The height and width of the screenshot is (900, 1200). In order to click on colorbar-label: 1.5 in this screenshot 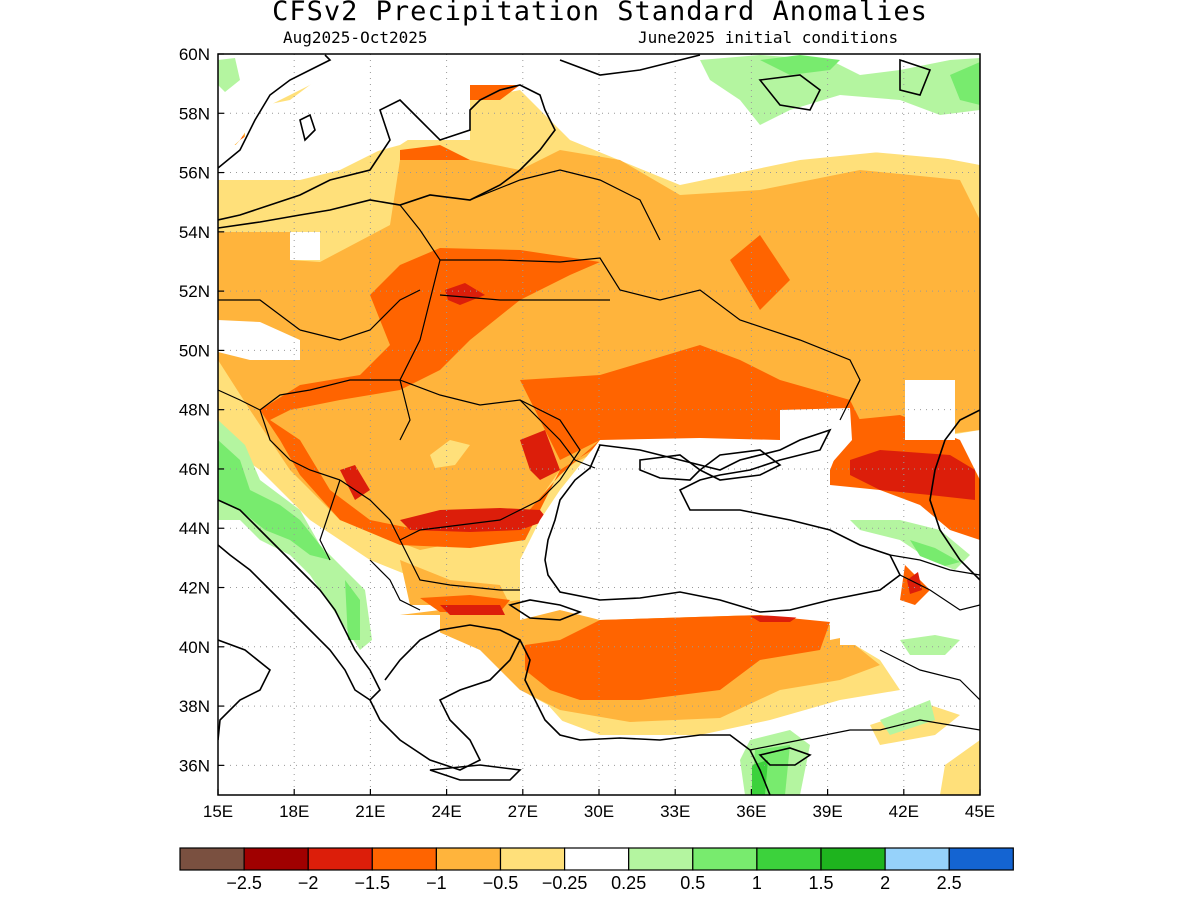, I will do `click(820, 883)`.